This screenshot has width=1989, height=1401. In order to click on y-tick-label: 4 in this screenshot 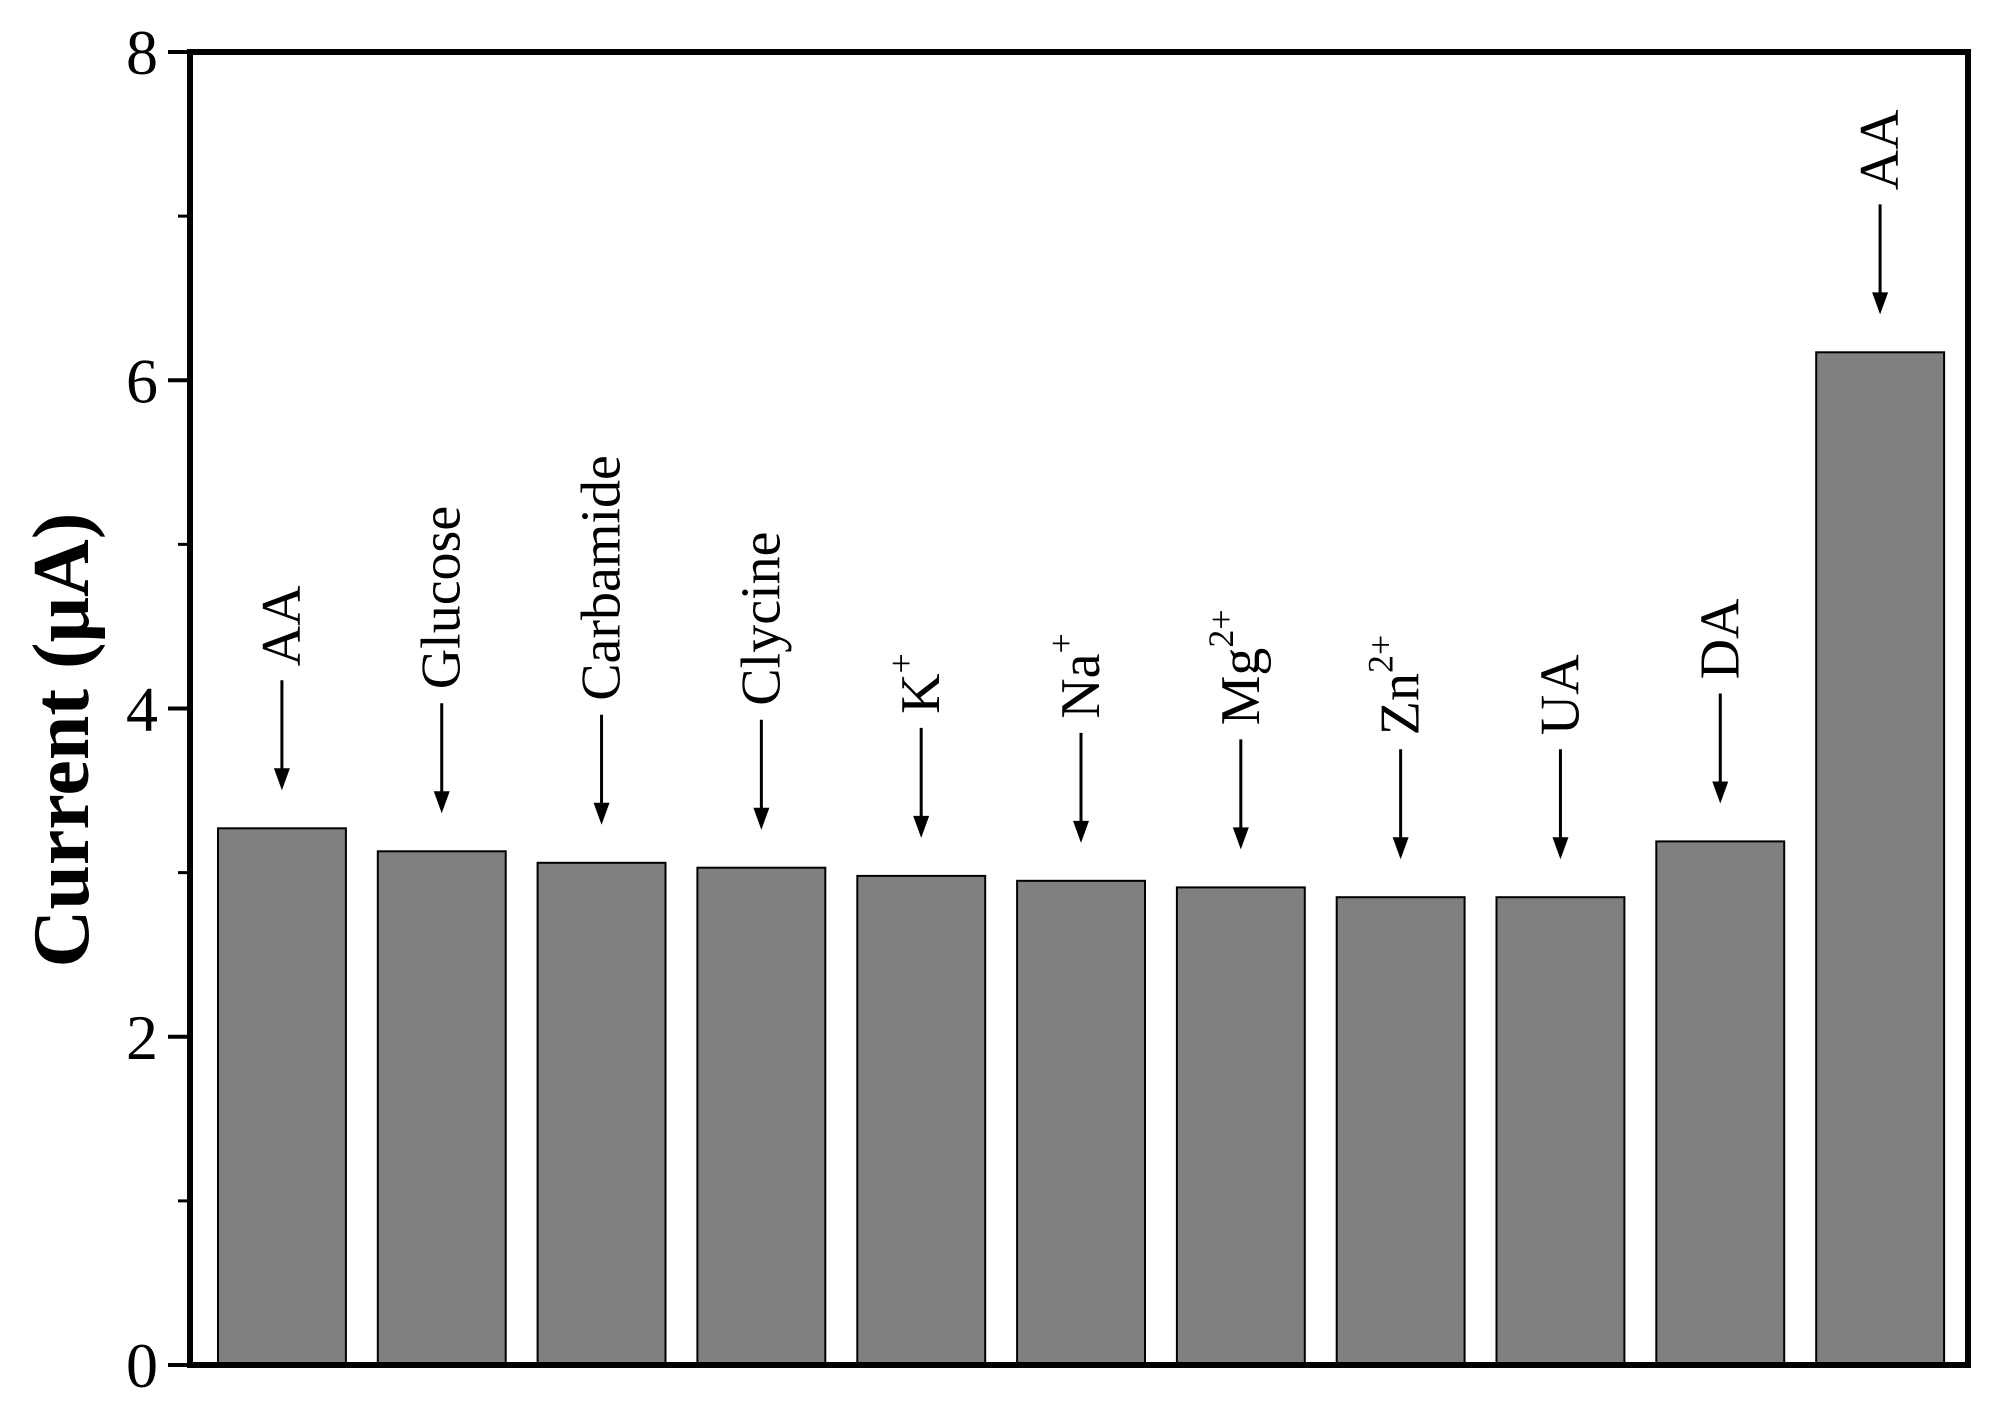, I will do `click(142, 709)`.